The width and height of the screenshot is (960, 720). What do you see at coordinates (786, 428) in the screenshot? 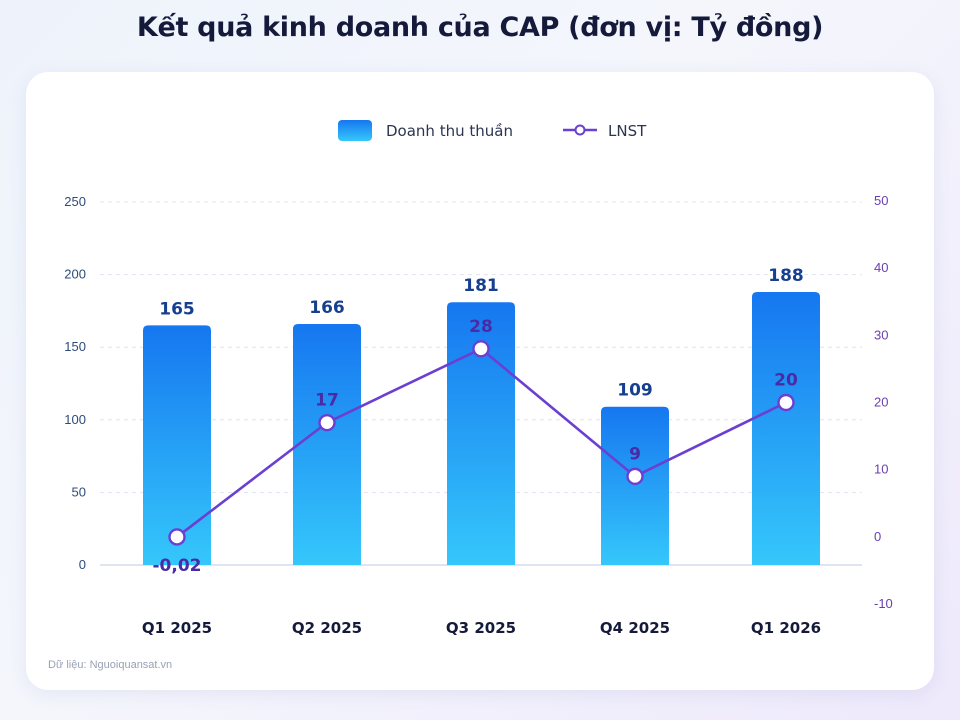
I see `bar-q1-2026` at bounding box center [786, 428].